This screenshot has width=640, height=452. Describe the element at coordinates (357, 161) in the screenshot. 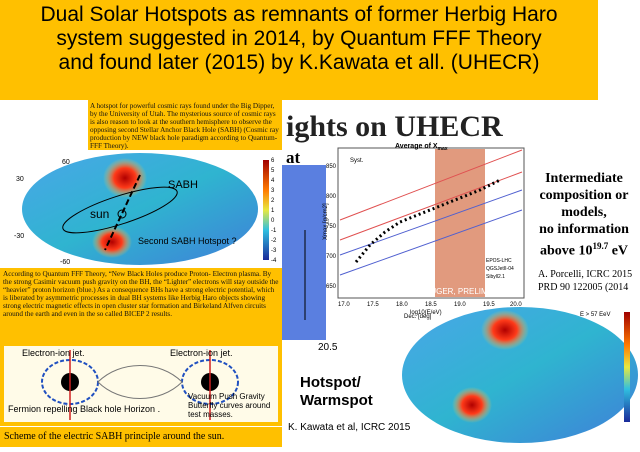

I see `legend: Syst.` at that location.